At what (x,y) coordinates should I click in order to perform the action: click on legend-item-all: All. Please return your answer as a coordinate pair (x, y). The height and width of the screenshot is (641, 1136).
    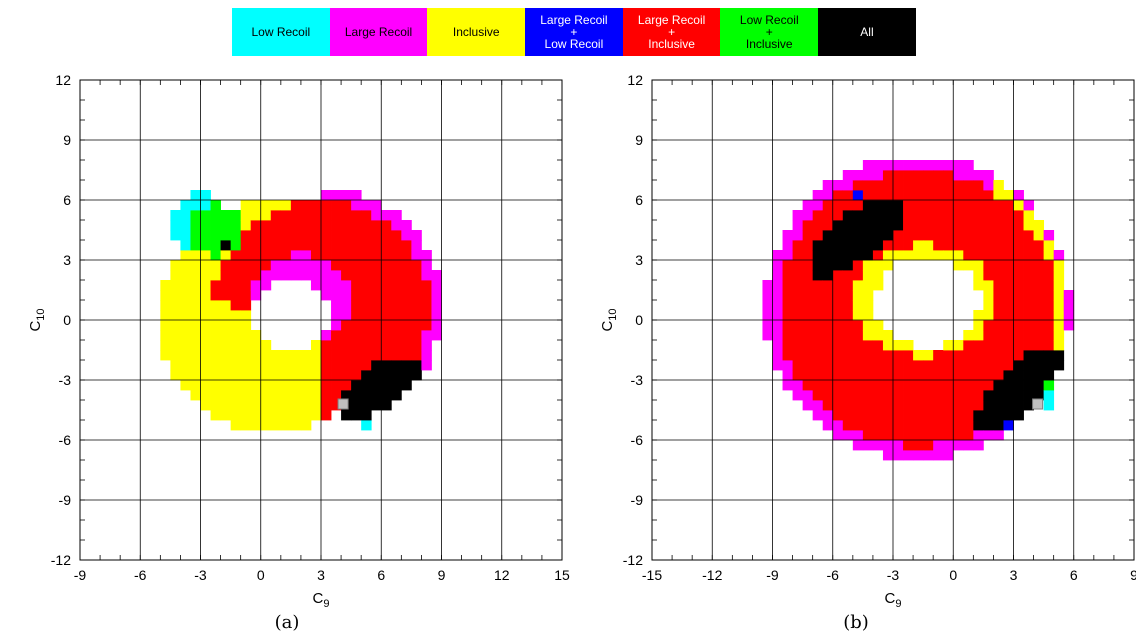
    Looking at the image, I should click on (867, 32).